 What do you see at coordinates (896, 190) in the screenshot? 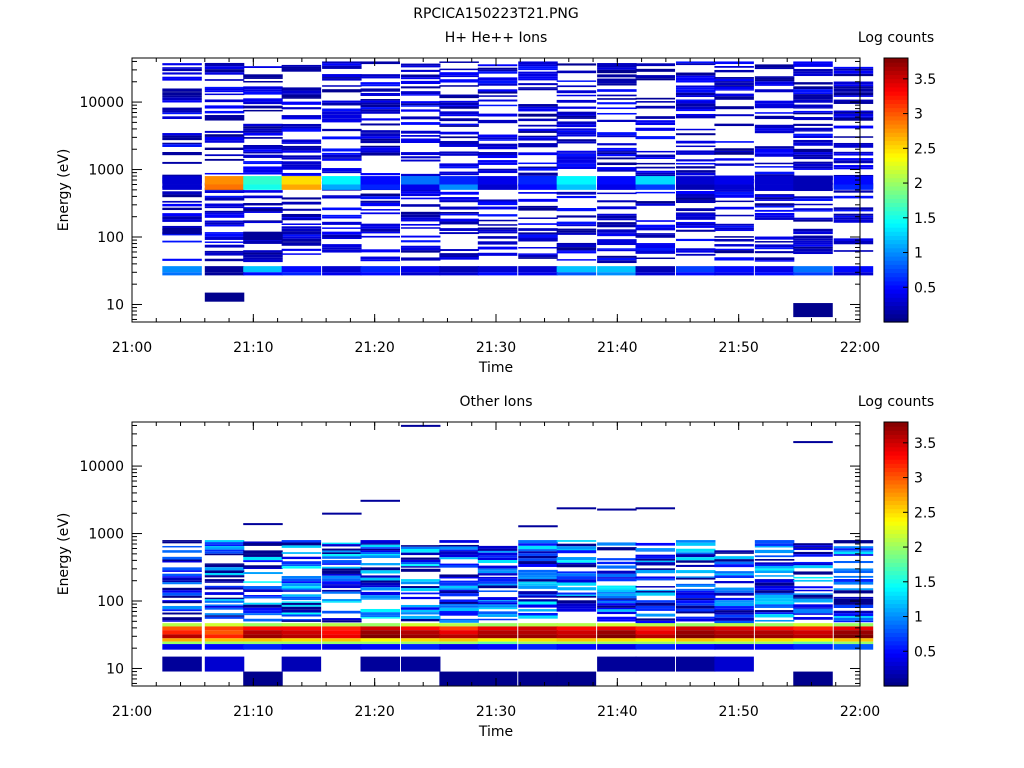
I see `colorbar-frame` at bounding box center [896, 190].